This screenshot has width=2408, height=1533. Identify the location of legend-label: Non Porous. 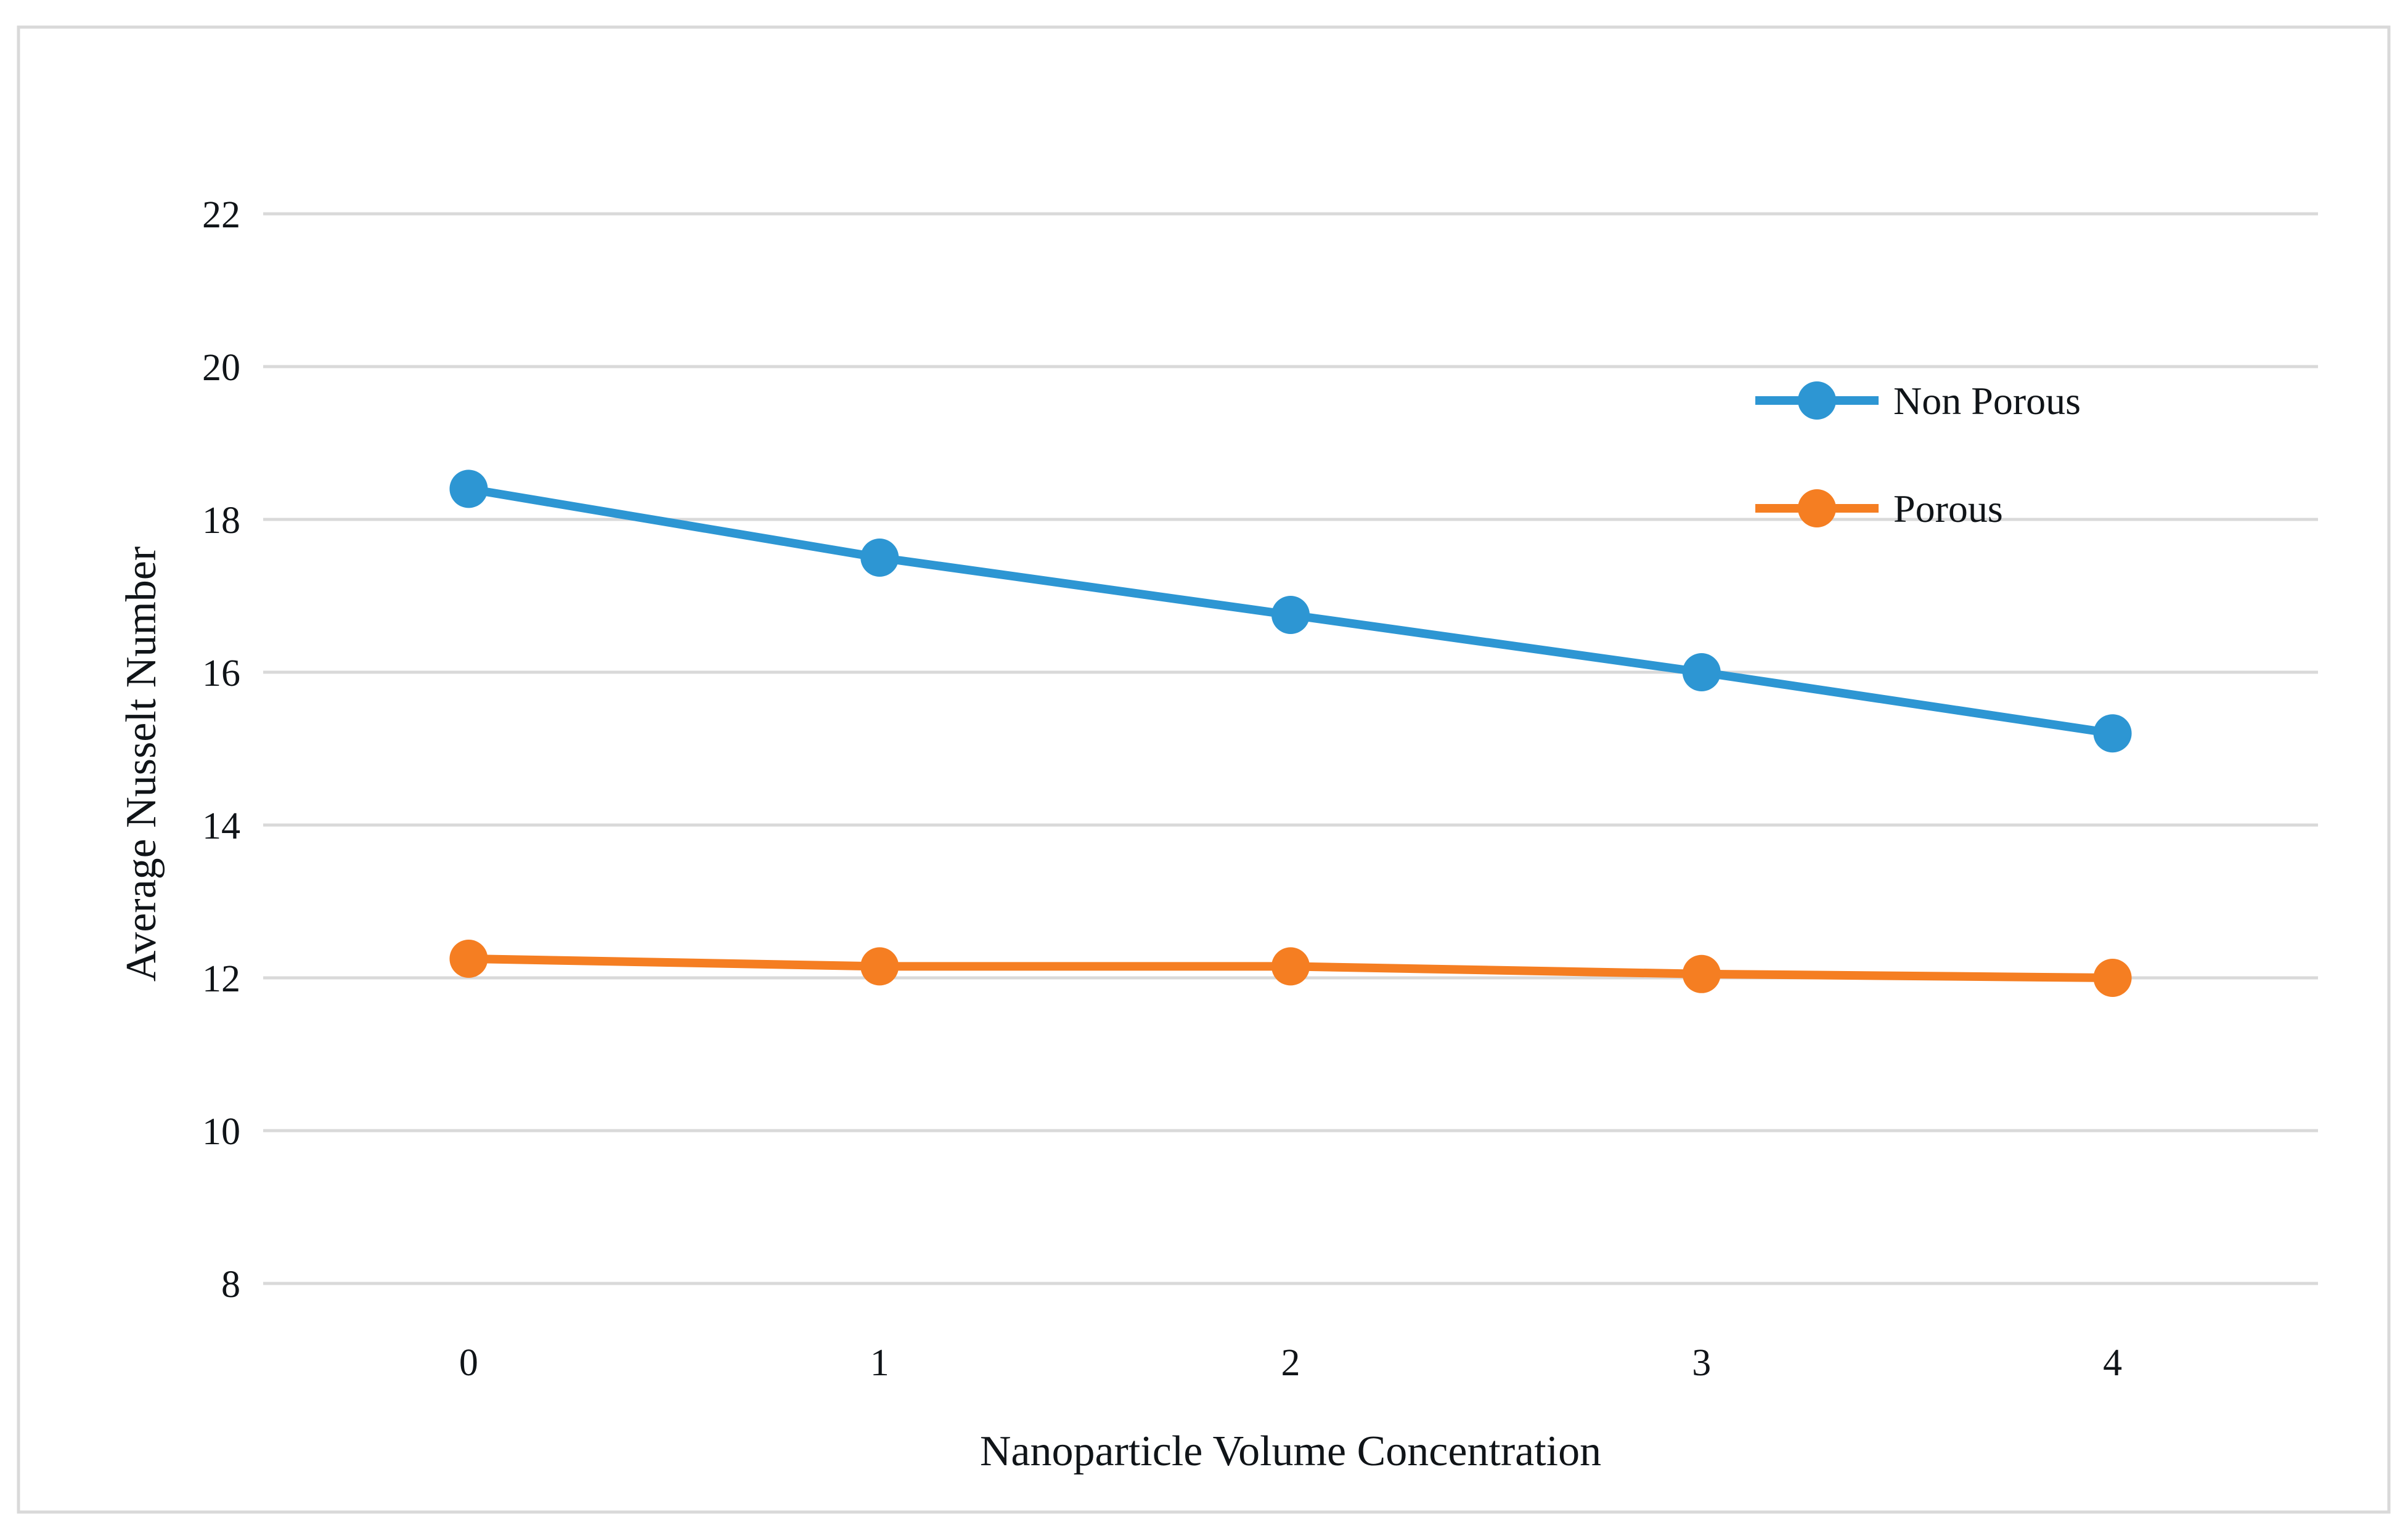
(1987, 401).